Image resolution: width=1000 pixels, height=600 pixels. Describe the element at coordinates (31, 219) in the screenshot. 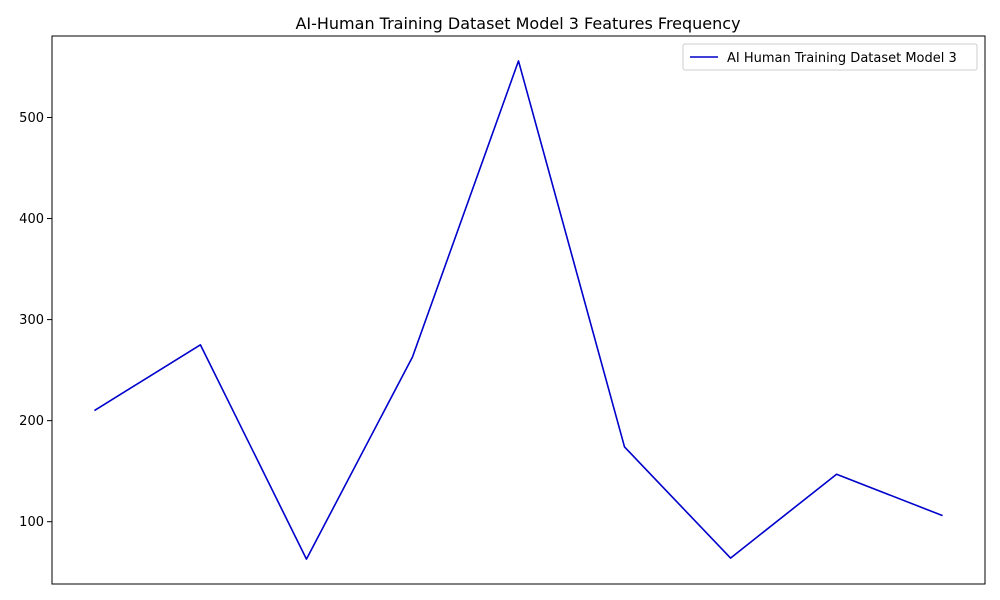

I see `y-tick-label: 400` at that location.